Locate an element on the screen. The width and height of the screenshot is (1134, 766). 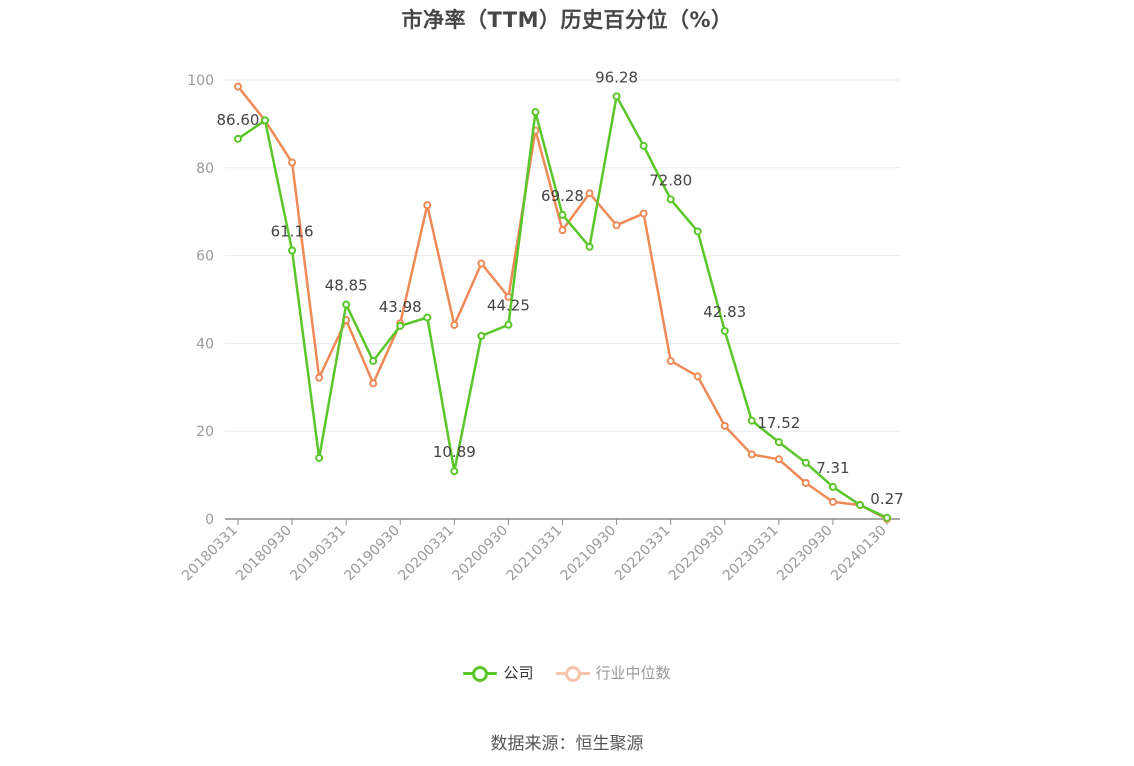
data-label-company: 0.27 is located at coordinates (886, 499).